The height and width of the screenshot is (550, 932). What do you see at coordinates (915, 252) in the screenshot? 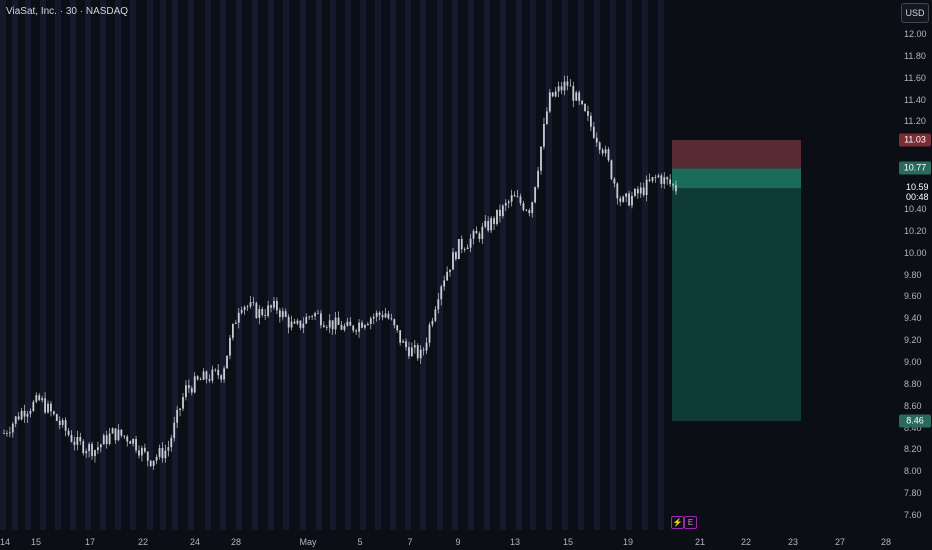
I see `y-tick-label: 10.00` at bounding box center [915, 252].